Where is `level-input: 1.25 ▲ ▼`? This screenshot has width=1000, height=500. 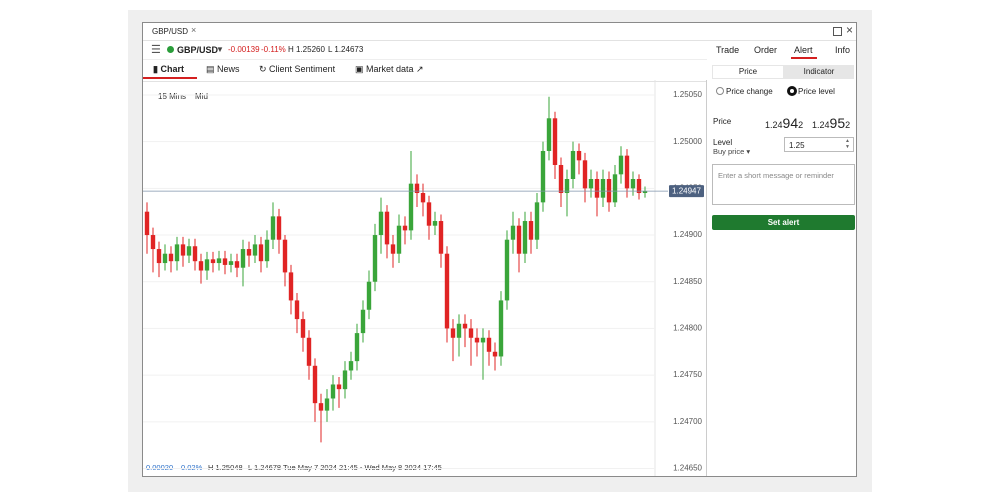
level-input: 1.25 ▲ ▼ is located at coordinates (819, 144).